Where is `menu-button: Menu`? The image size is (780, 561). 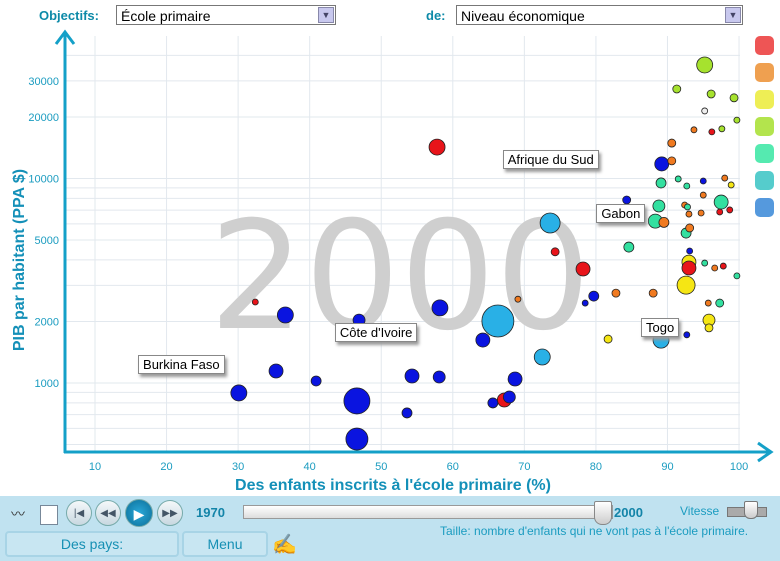 menu-button: Menu is located at coordinates (225, 544).